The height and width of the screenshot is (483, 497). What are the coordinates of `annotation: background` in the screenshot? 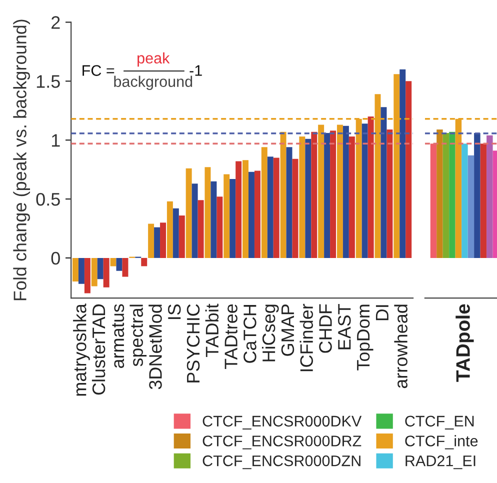 It's located at (153, 83).